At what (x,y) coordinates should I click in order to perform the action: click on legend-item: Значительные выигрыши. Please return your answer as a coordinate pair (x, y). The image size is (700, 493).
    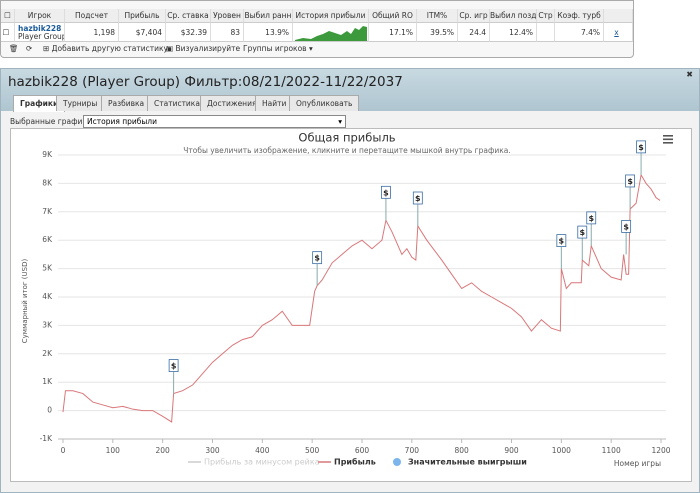
    Looking at the image, I should click on (460, 462).